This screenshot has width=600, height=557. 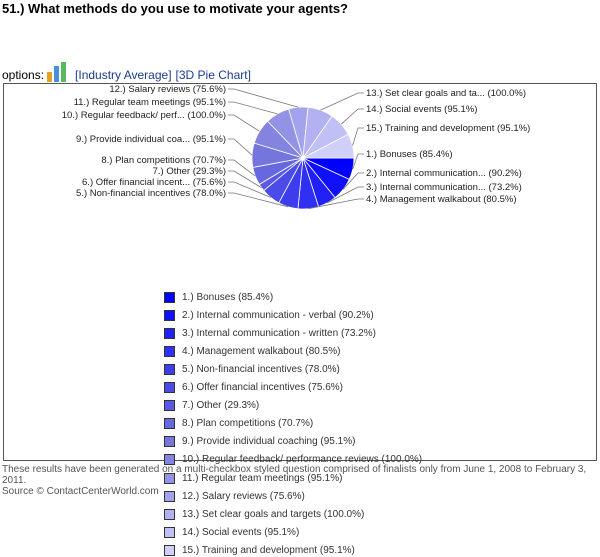 What do you see at coordinates (262, 478) in the screenshot?
I see `legend-label: 11.) Regular team meetings (95.1%)` at bounding box center [262, 478].